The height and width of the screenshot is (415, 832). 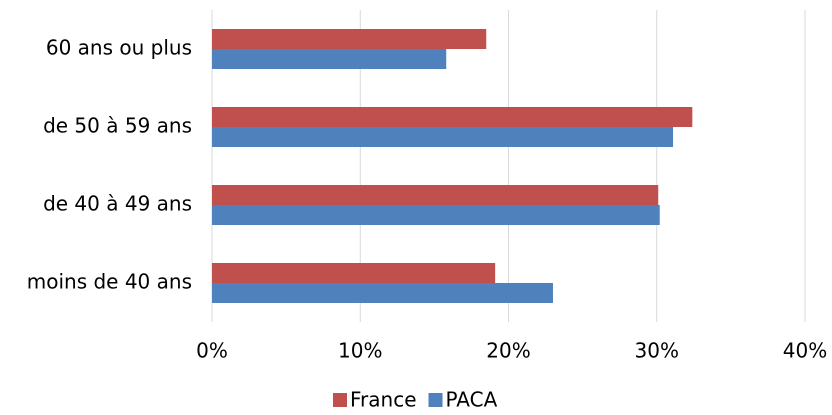 What do you see at coordinates (117, 204) in the screenshot?
I see `y-tick-label: de 40 à 49 ans` at bounding box center [117, 204].